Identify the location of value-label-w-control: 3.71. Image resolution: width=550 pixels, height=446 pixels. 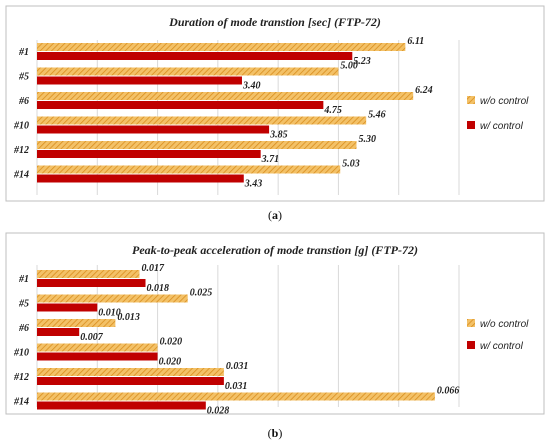
(270, 159).